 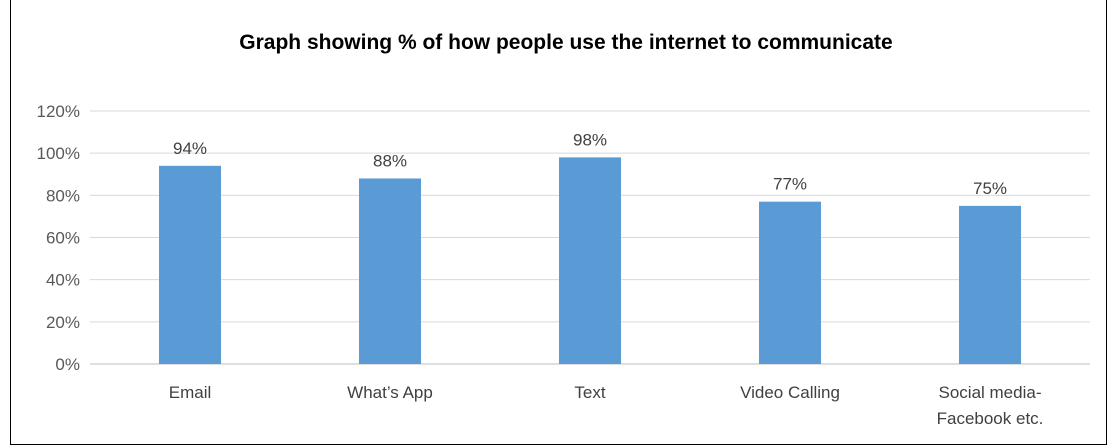 I want to click on category-label: Video Calling, so click(x=790, y=392).